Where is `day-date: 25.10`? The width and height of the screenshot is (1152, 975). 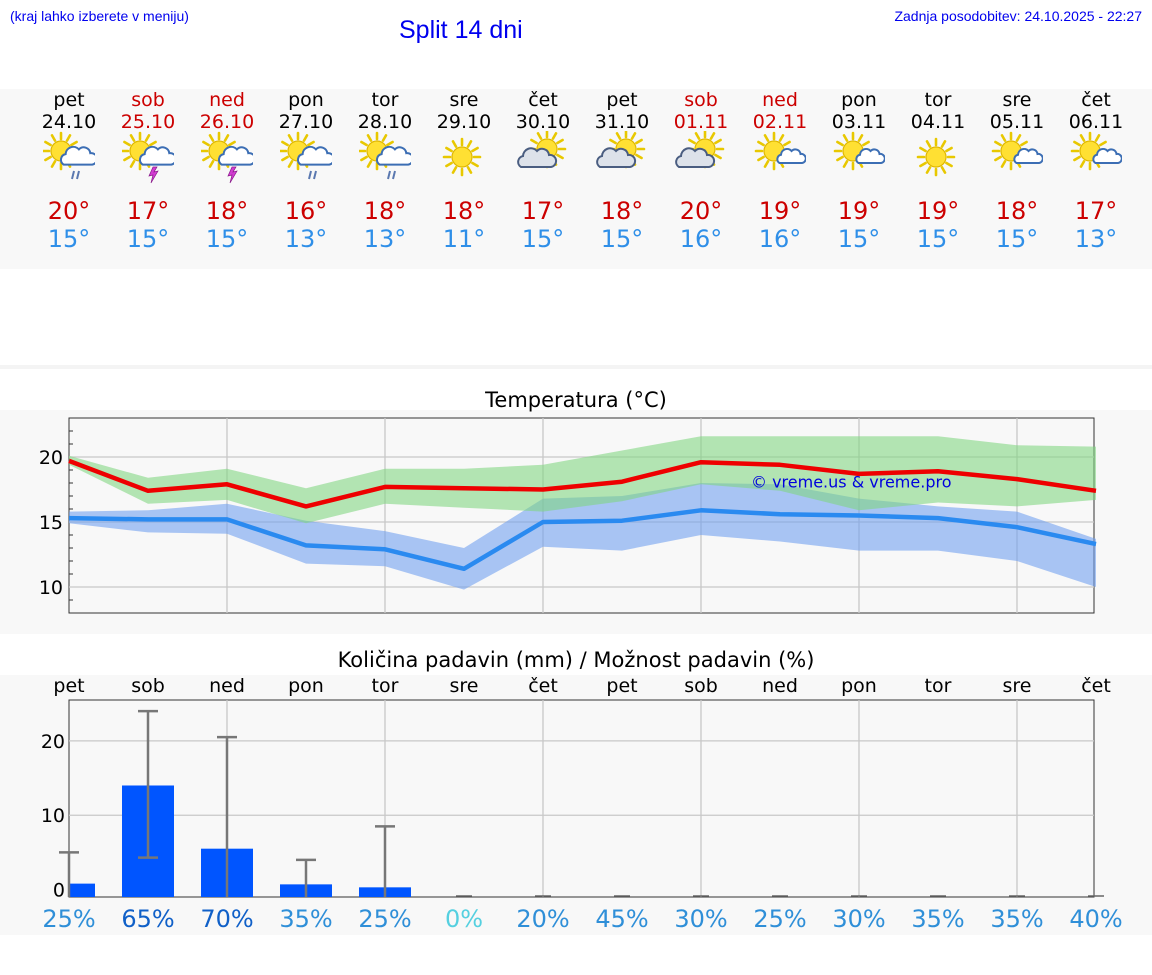 day-date: 25.10 is located at coordinates (148, 122).